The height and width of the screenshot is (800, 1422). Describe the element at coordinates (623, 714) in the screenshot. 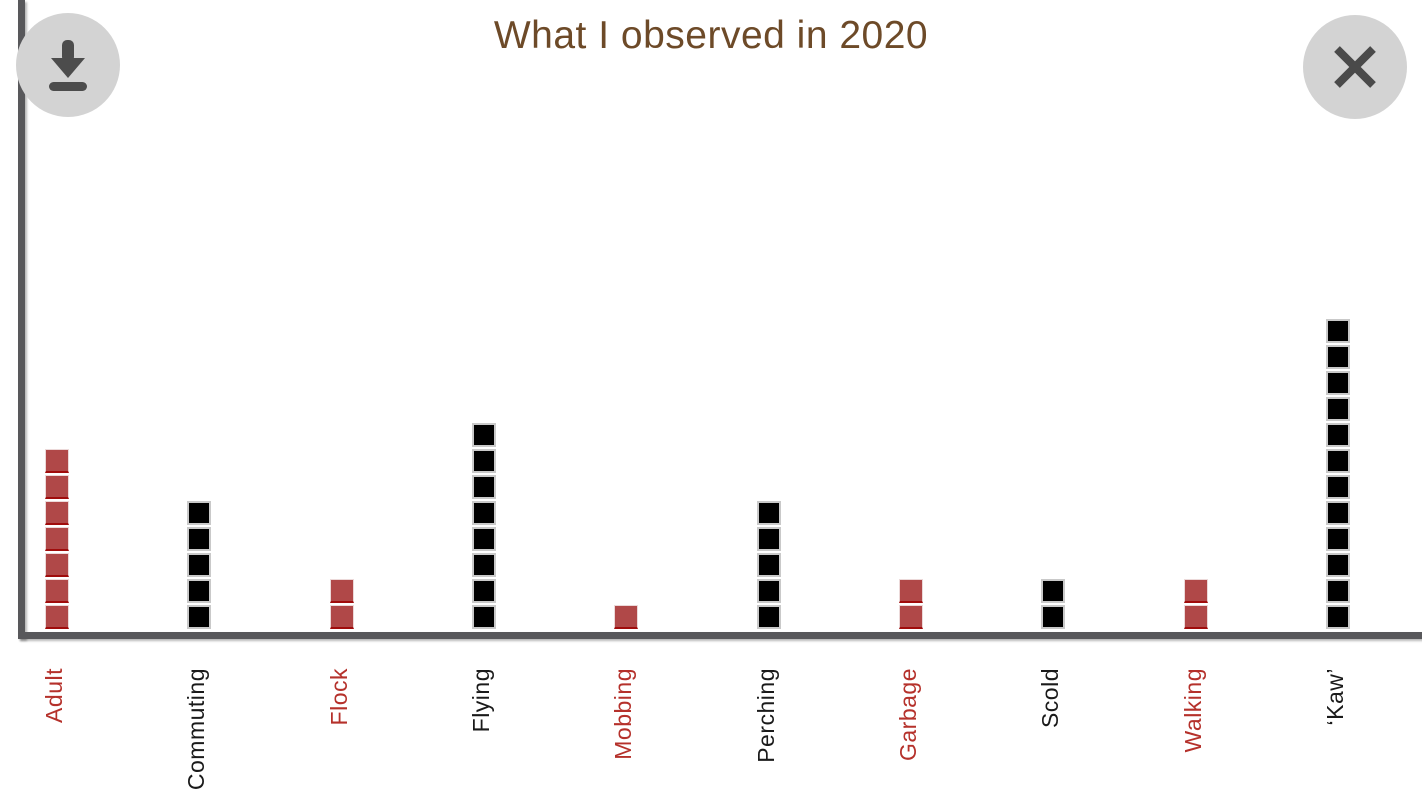

I see `x-axis-label: Mobbing` at that location.